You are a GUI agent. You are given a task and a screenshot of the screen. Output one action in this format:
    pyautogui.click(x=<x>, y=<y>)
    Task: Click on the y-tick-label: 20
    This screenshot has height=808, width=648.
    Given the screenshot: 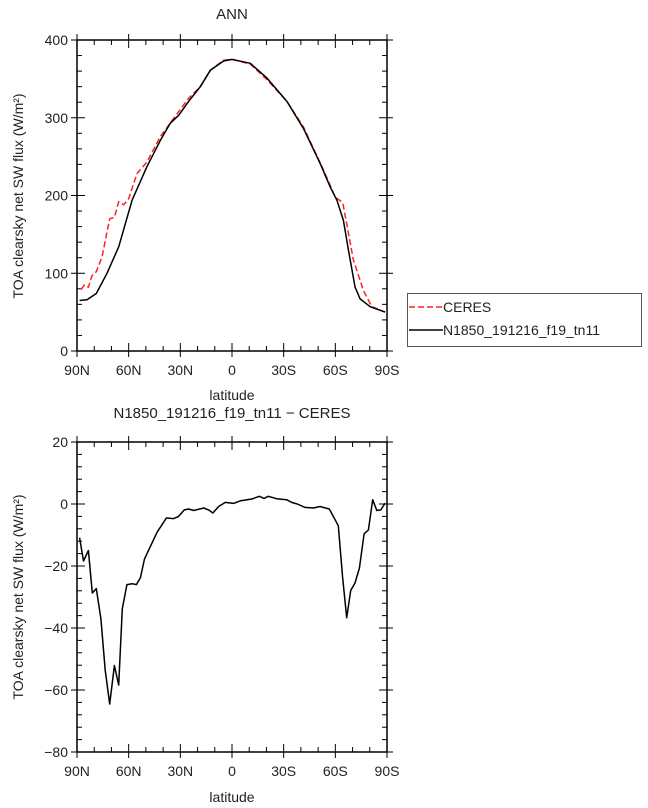 What is the action you would take?
    pyautogui.click(x=60, y=442)
    